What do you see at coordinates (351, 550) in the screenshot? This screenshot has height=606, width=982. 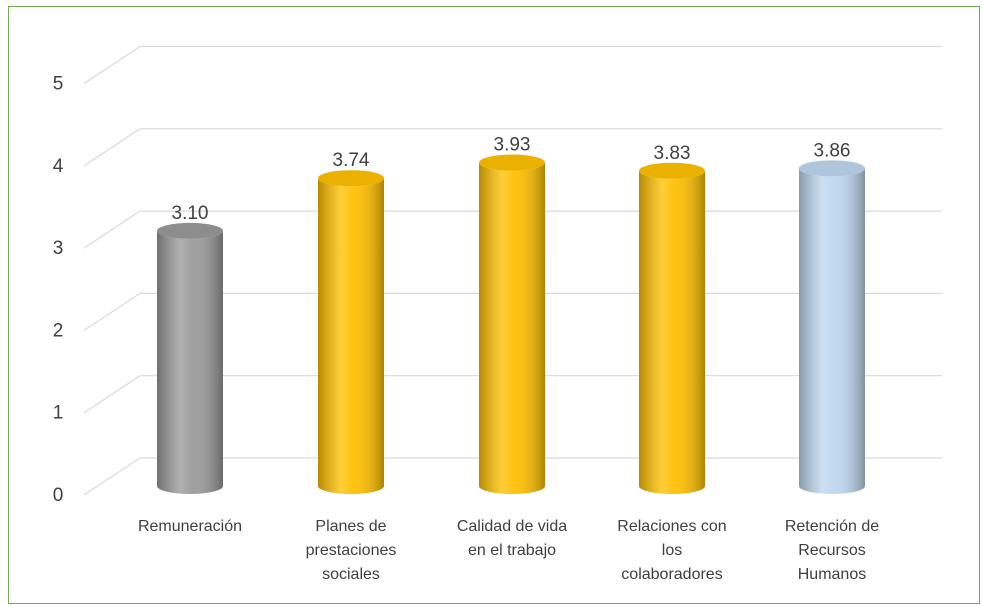 I see `x-category-label: Planes de prestaciones sociales` at bounding box center [351, 550].